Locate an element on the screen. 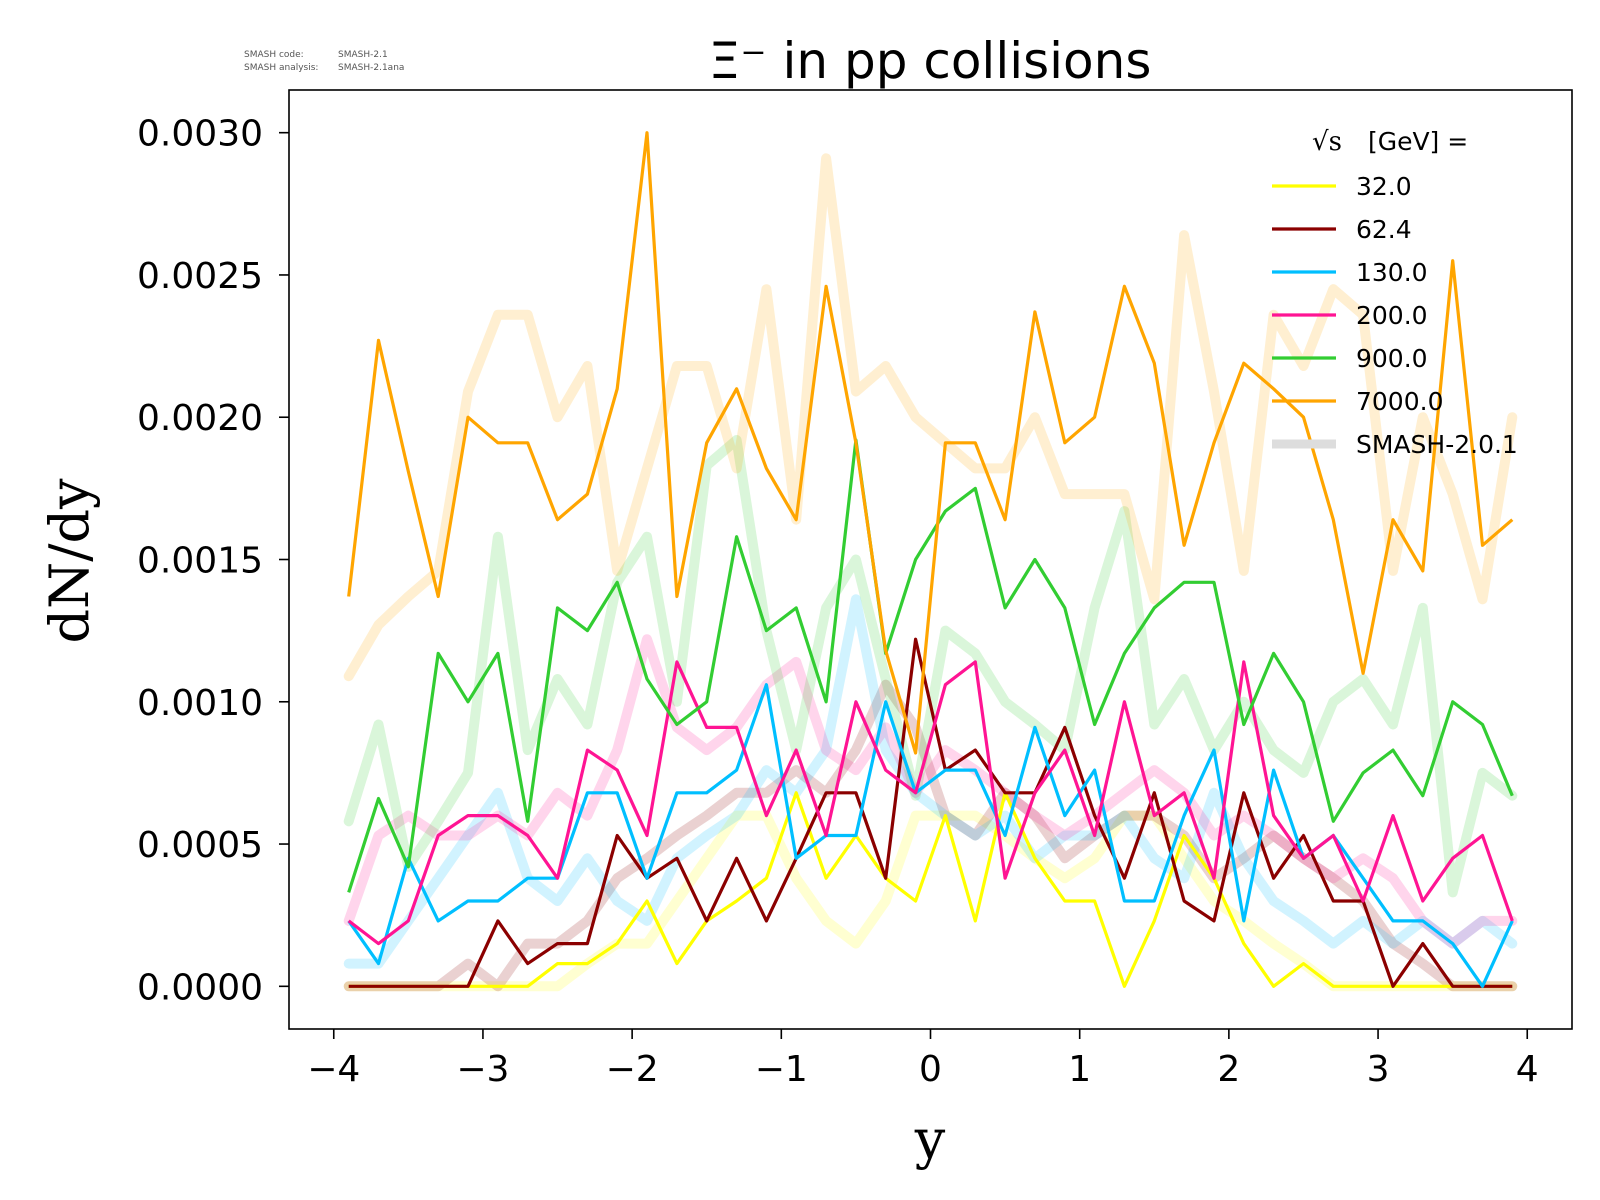 The height and width of the screenshot is (1200, 1600). smash-analysis-value: SMASH-2.1ana is located at coordinates (371, 68).